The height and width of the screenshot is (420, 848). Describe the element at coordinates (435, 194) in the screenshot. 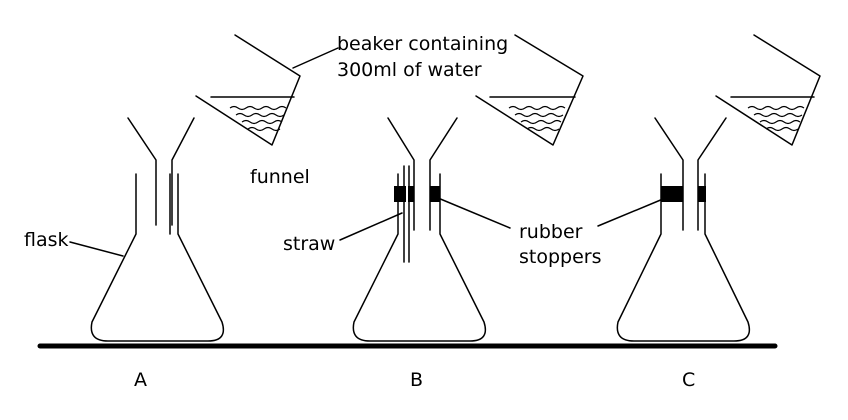

I see `rubber-stopper-b-right` at that location.